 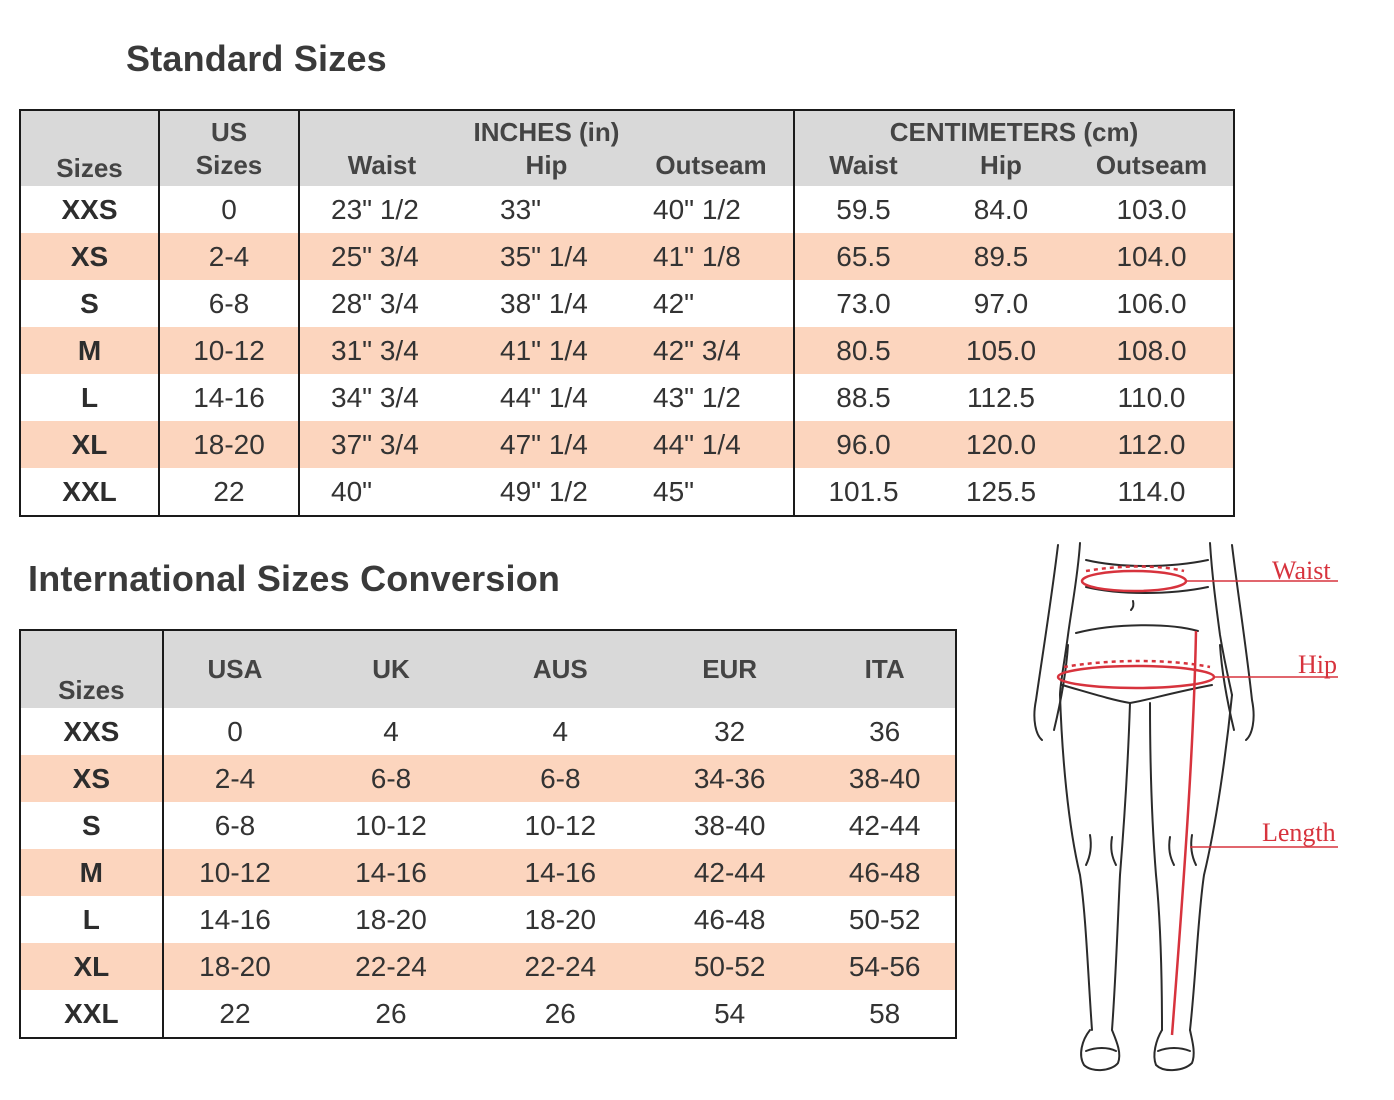 What do you see at coordinates (1001, 397) in the screenshot?
I see `cm-hip-cell: 112.5` at bounding box center [1001, 397].